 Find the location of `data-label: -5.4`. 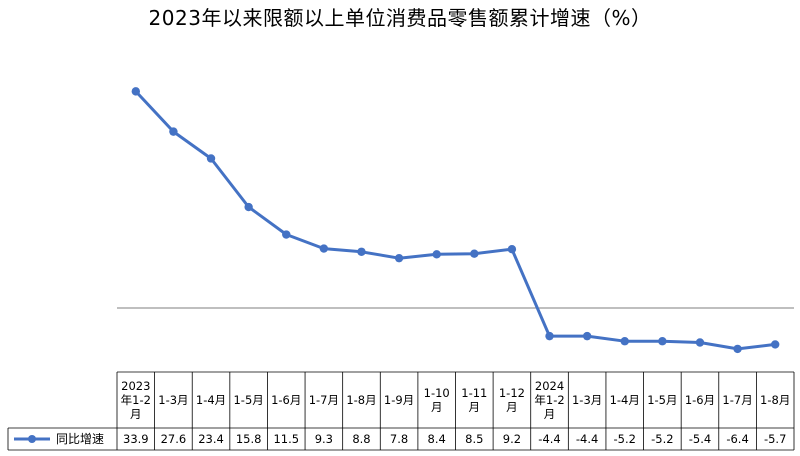

data-label: -5.4 is located at coordinates (700, 439).